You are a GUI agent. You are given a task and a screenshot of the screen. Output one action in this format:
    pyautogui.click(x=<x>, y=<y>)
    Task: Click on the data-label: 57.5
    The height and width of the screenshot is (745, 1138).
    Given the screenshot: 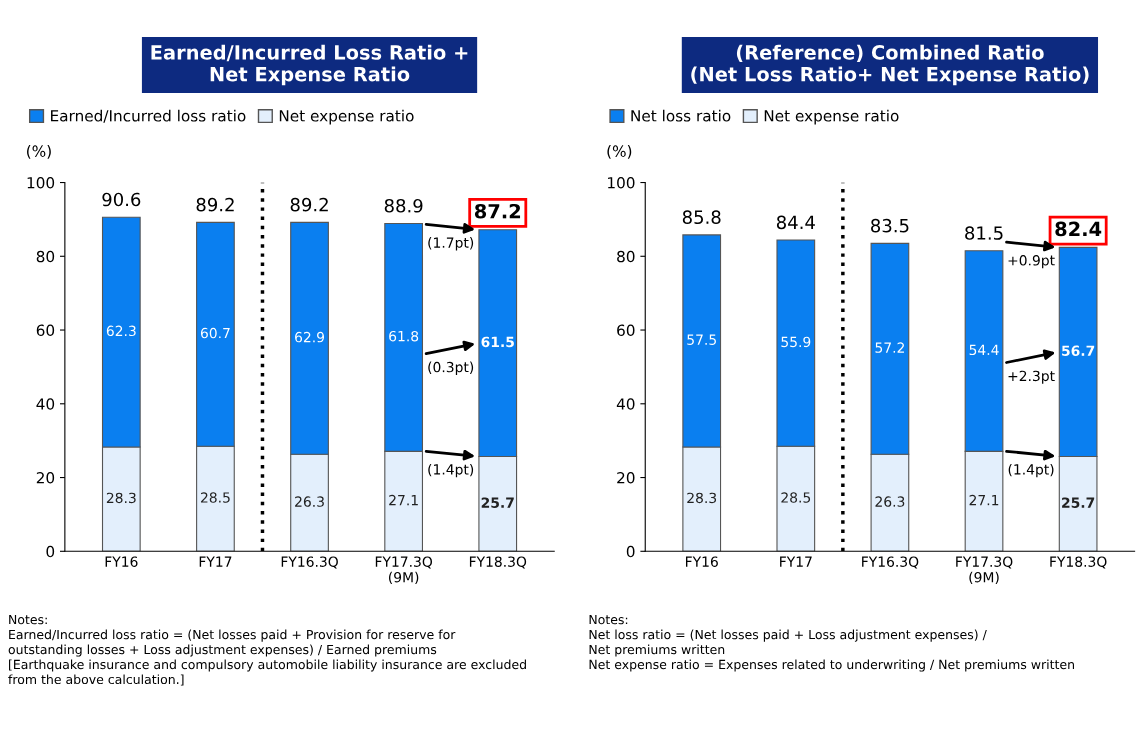 What is the action you would take?
    pyautogui.click(x=701, y=339)
    